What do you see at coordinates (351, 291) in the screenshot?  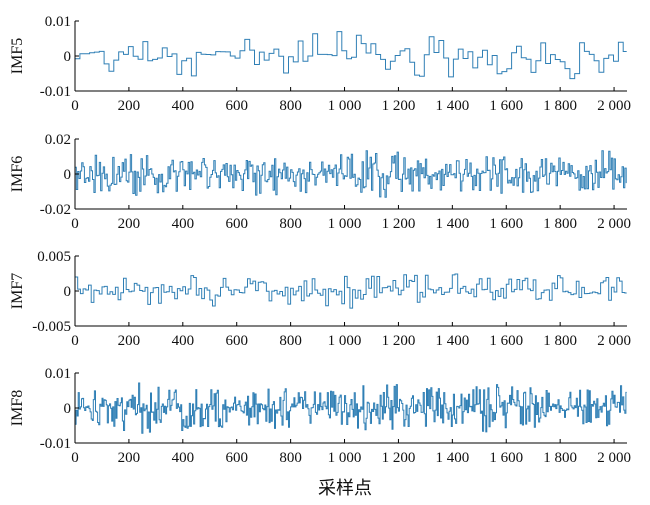 I see `series-line-imf7` at bounding box center [351, 291].